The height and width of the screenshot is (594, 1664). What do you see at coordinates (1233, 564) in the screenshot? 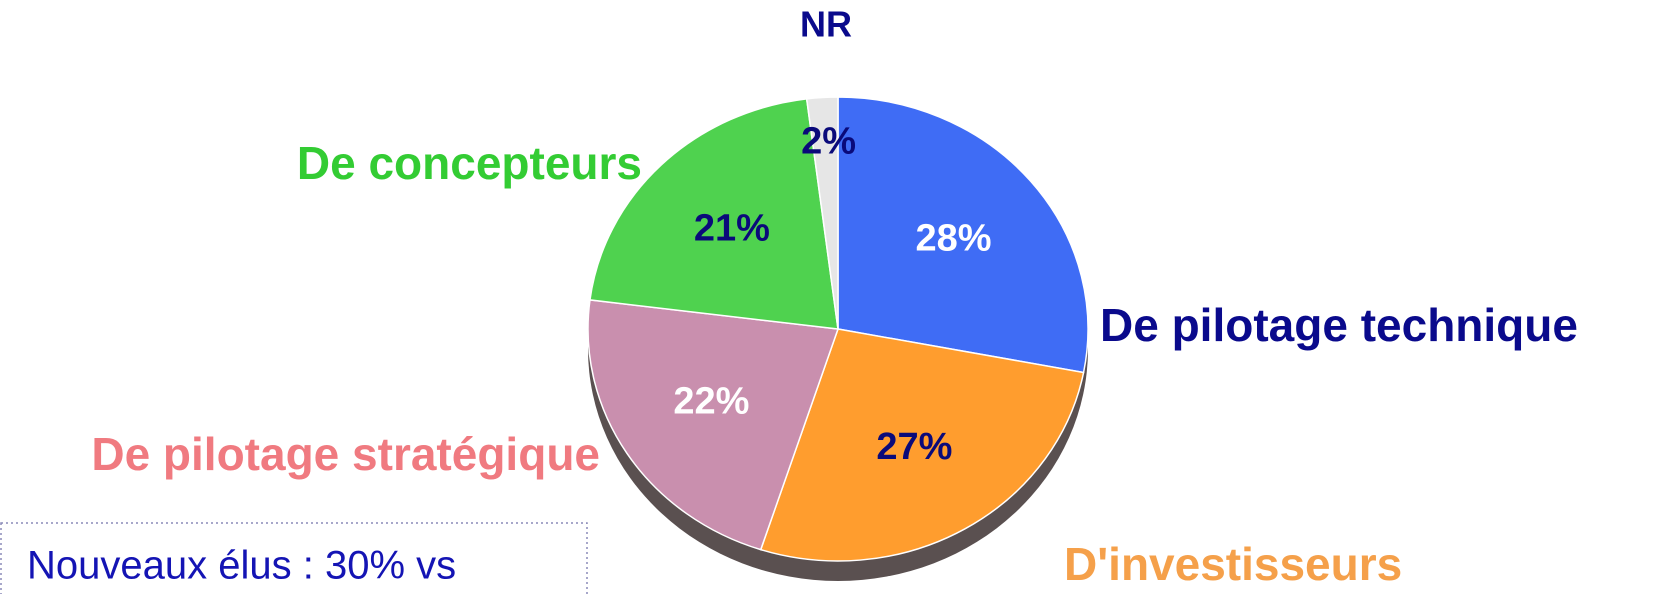
I see `category-label: D'investisseurs` at bounding box center [1233, 564].